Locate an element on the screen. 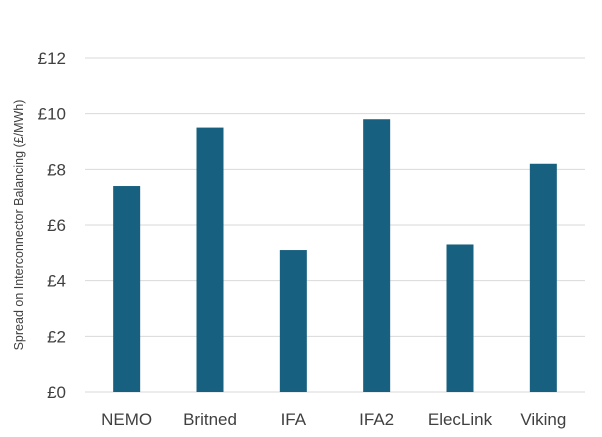 The width and height of the screenshot is (602, 437). y-tick-label: £12 is located at coordinates (52, 58).